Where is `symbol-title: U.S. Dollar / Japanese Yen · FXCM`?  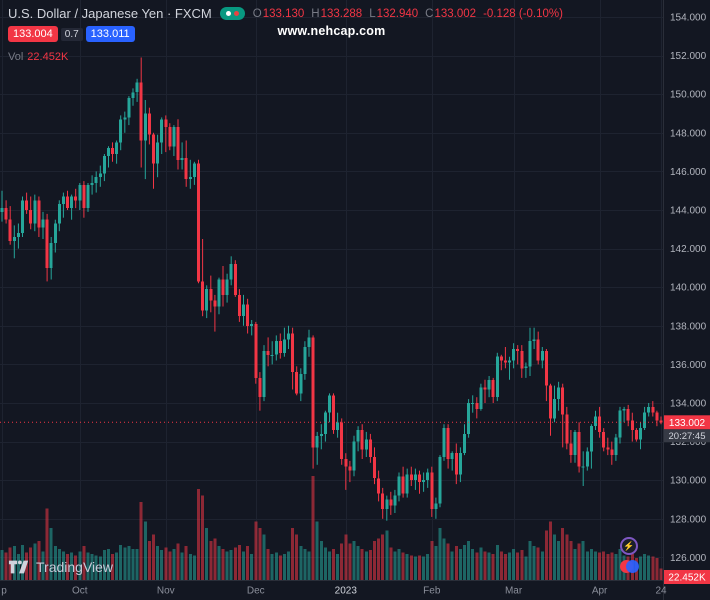
symbol-title: U.S. Dollar / Japanese Yen · FXCM is located at coordinates (110, 13).